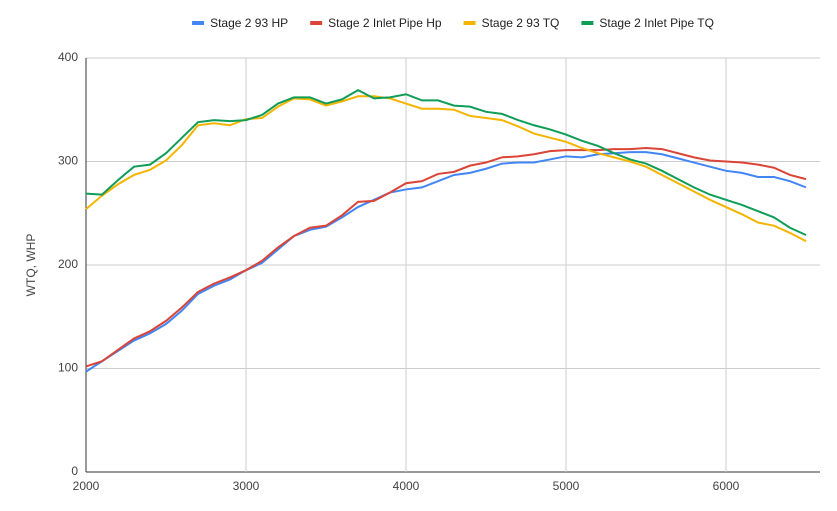 The height and width of the screenshot is (511, 837). Describe the element at coordinates (656, 23) in the screenshot. I see `legend-label: Stage 2 Inlet Pipe TQ` at that location.